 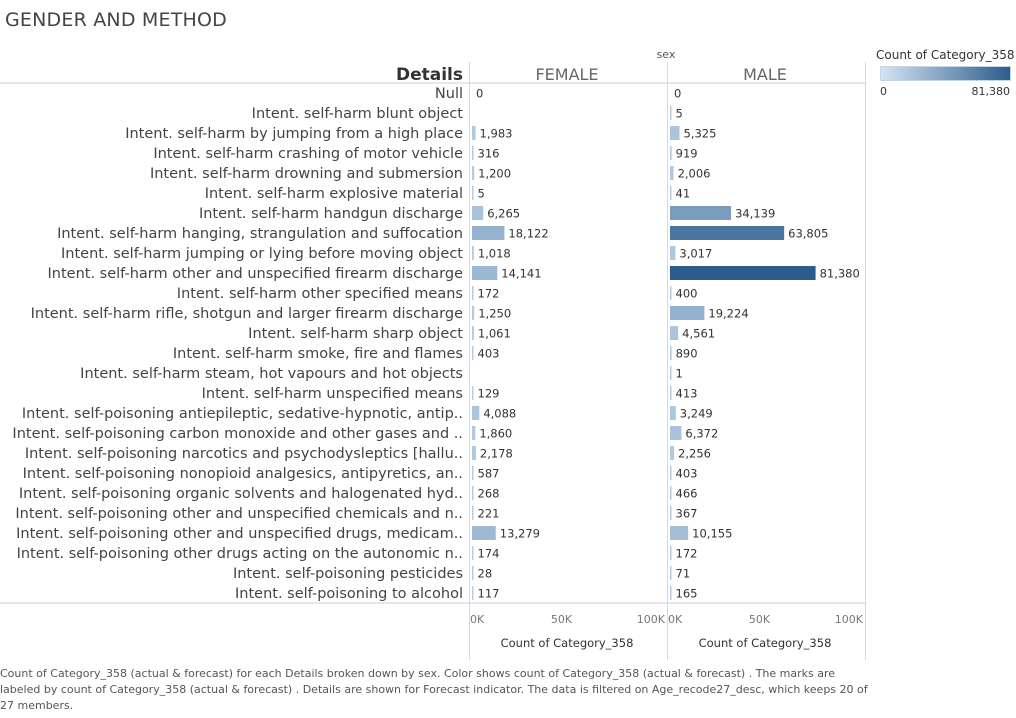 What do you see at coordinates (694, 174) in the screenshot?
I see `data-label-male: 2,006` at bounding box center [694, 174].